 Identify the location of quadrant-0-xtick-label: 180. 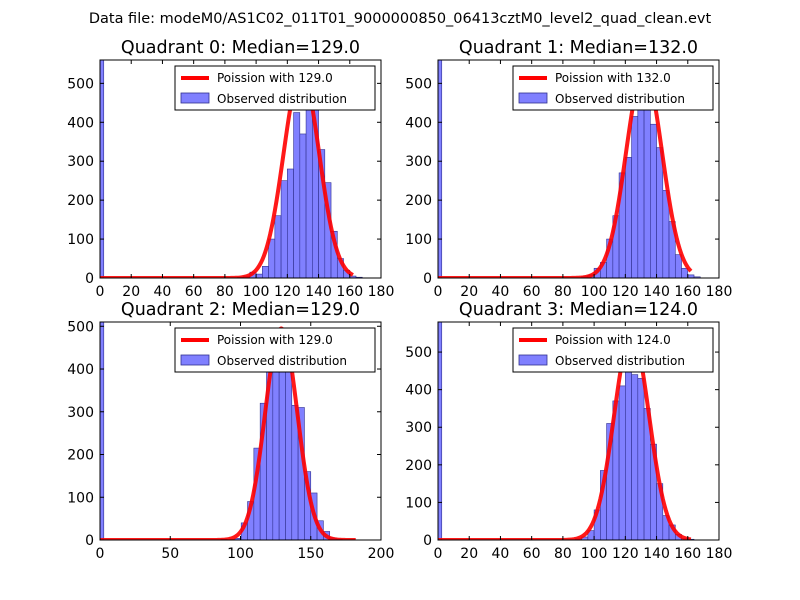
(381, 292).